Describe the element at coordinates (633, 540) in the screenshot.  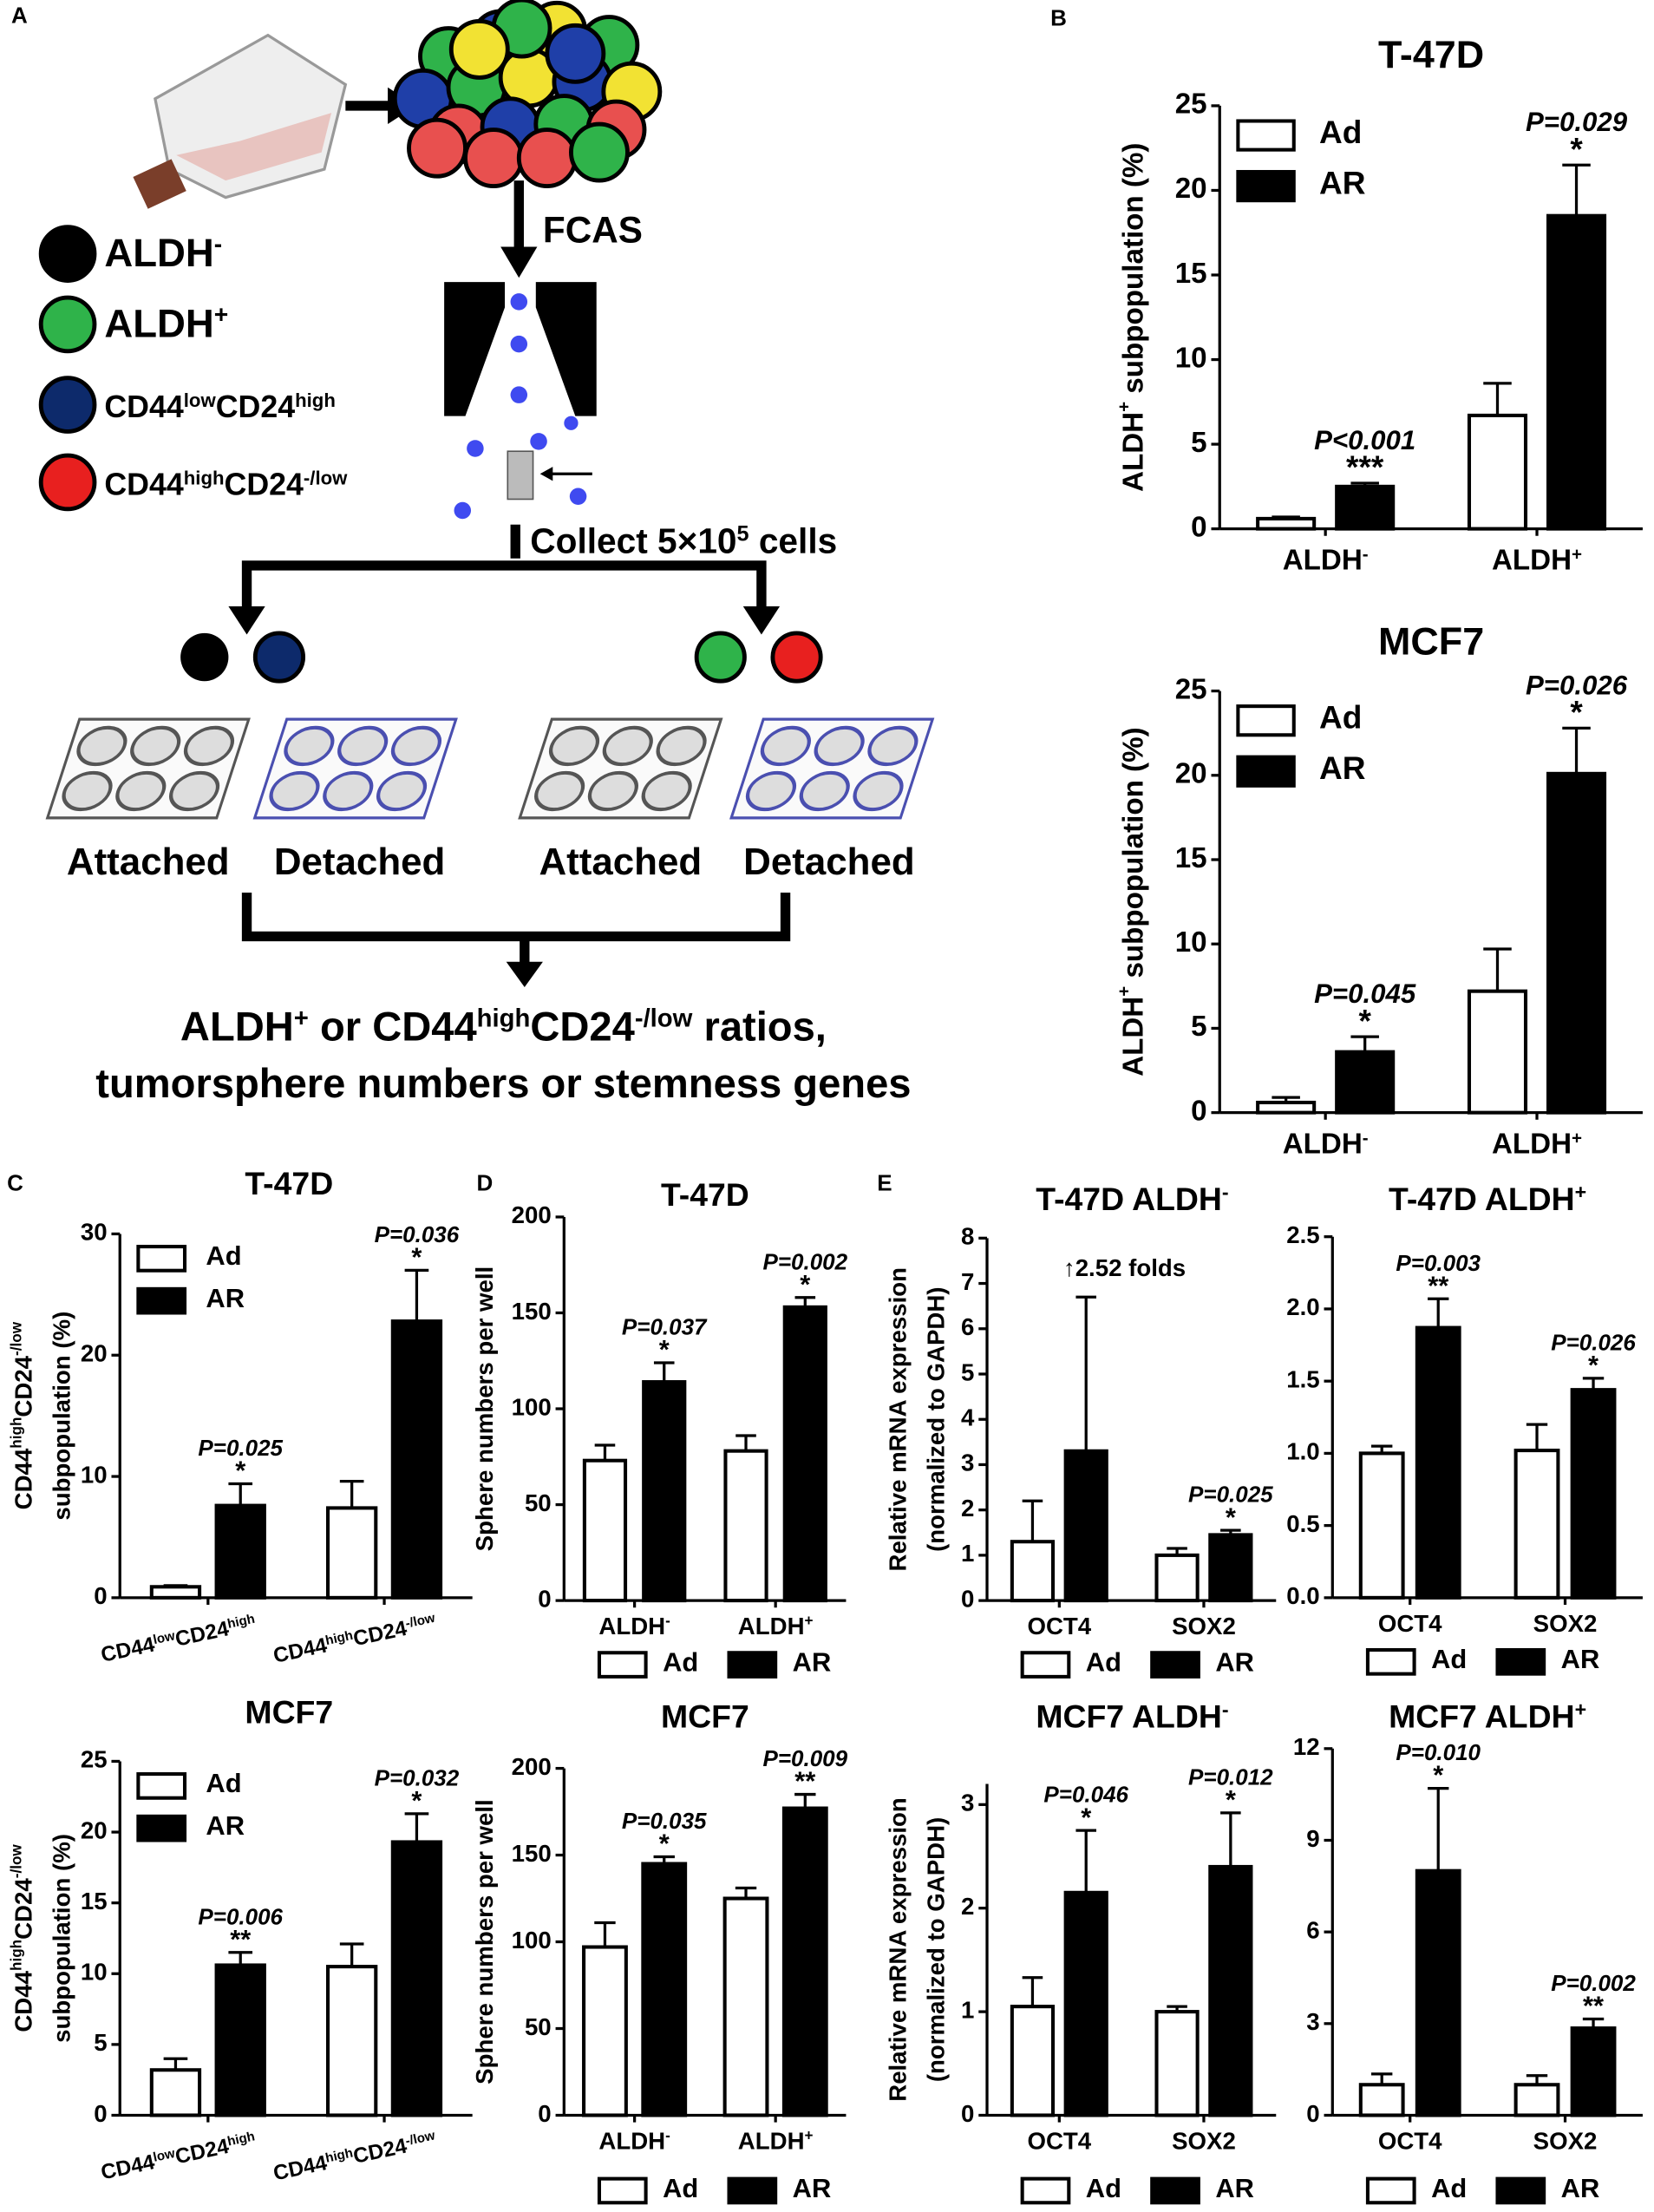
I see `collect-label-part: Collect 5×10` at that location.